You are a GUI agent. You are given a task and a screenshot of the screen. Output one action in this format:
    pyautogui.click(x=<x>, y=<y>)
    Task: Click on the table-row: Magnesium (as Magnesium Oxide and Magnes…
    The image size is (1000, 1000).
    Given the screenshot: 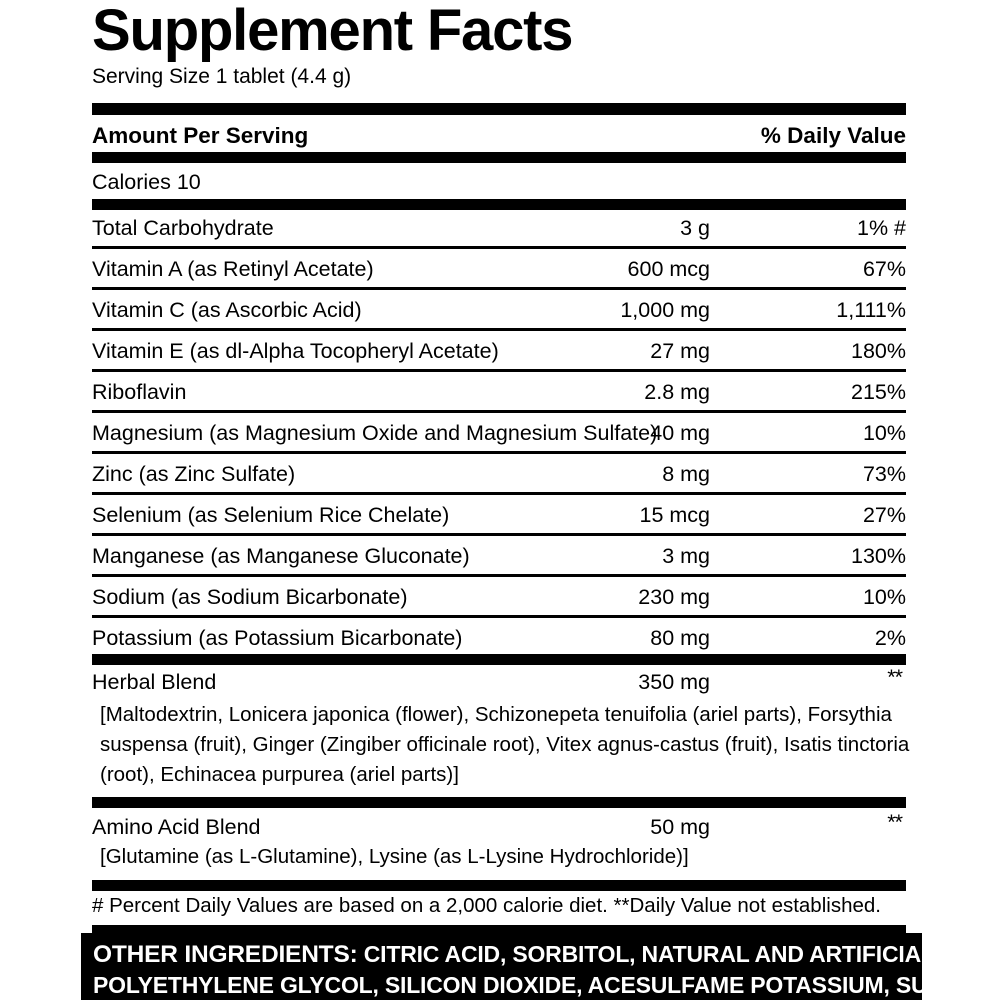 What is the action you would take?
    pyautogui.click(x=499, y=433)
    